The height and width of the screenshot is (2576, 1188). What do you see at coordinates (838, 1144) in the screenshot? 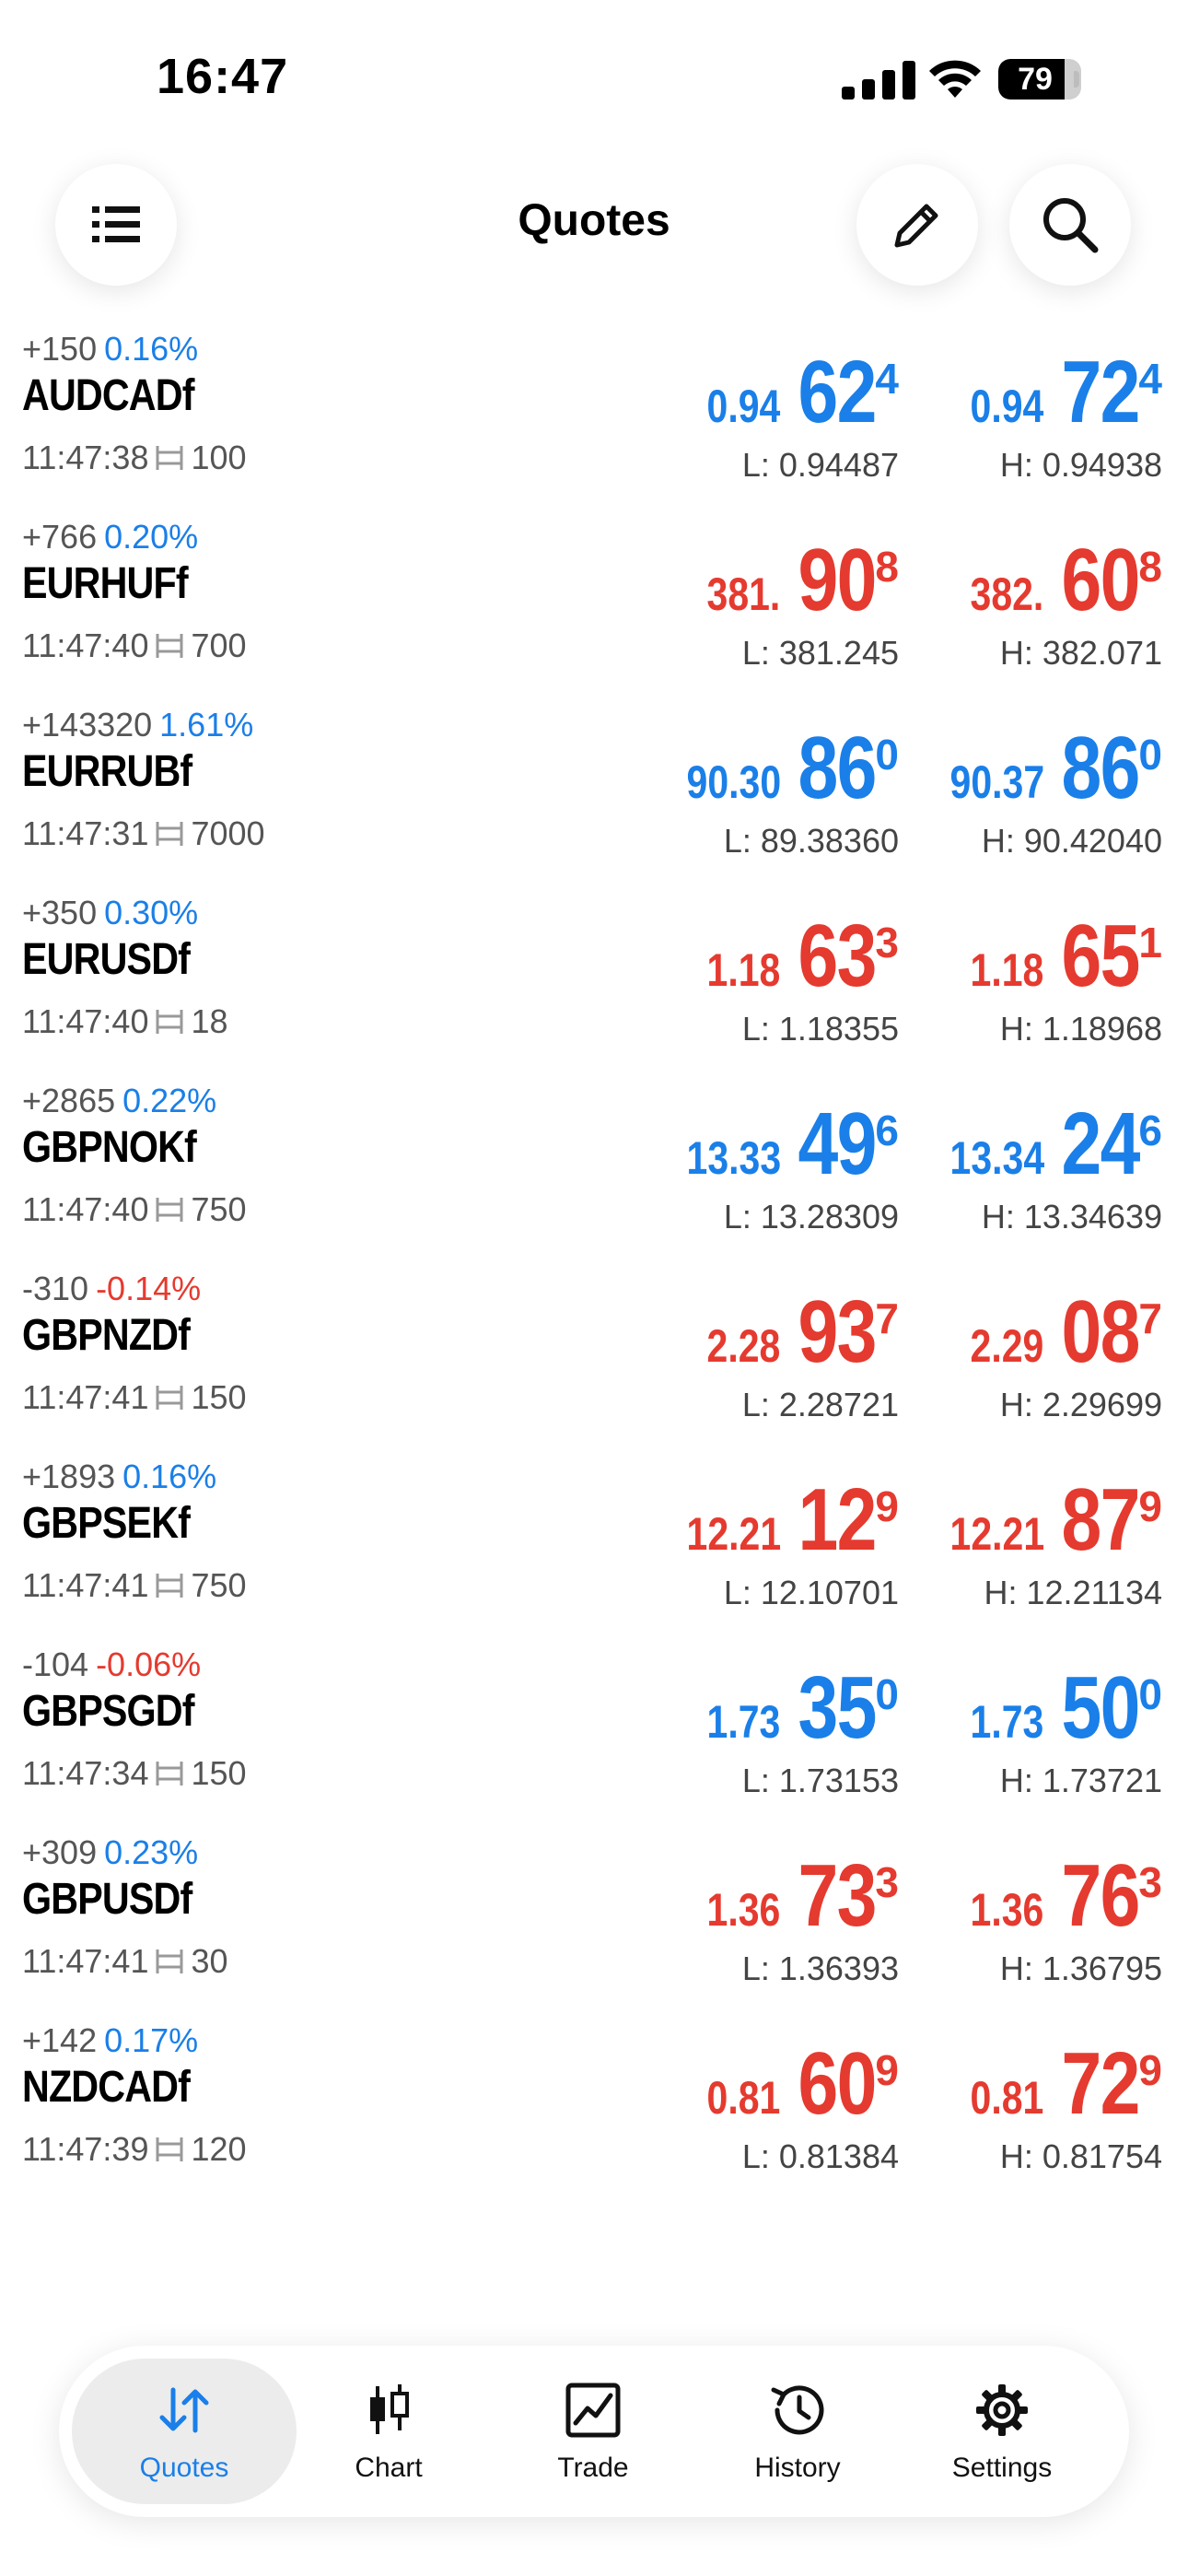
I see `bid-pips: 49` at bounding box center [838, 1144].